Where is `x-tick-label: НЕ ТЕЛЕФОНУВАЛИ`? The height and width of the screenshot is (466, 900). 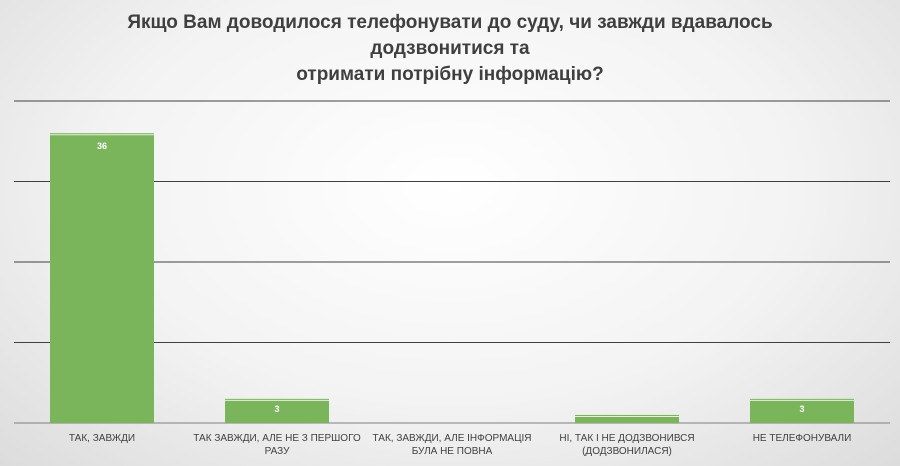
x-tick-label: НЕ ТЕЛЕФОНУВАЛИ is located at coordinates (802, 438).